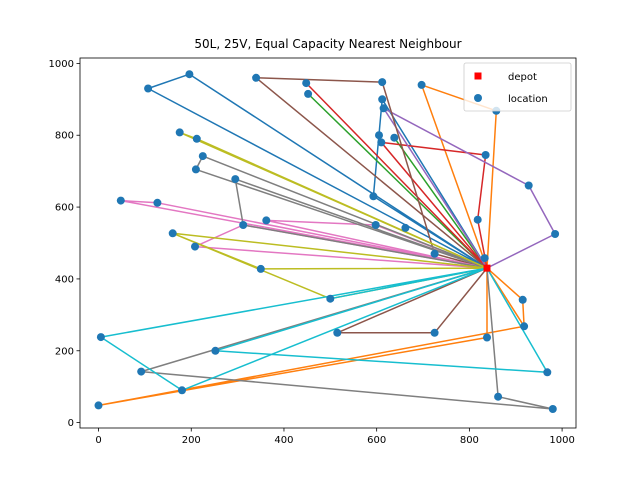  I want to click on x-tick-label: 400, so click(283, 440).